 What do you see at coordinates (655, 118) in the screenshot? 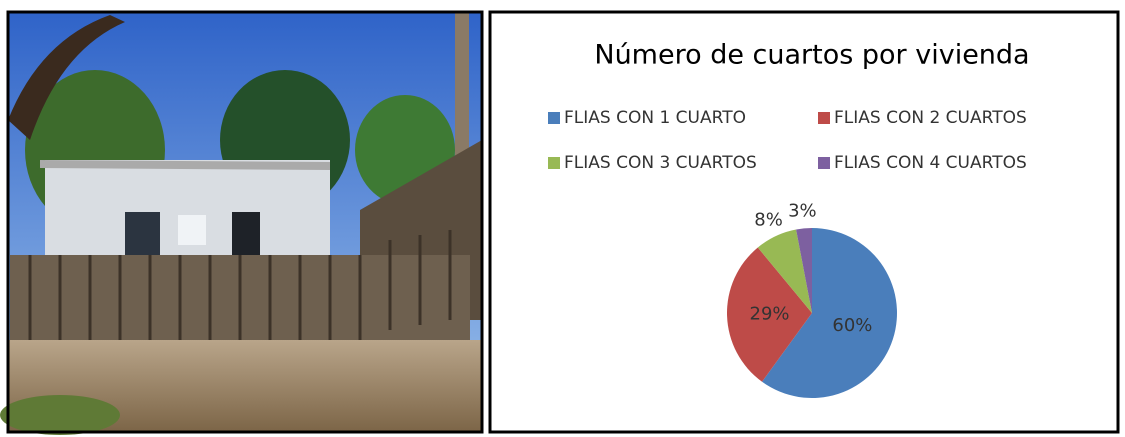
I see `legend-label: FLIAS CON 1 CUARTO` at bounding box center [655, 118].